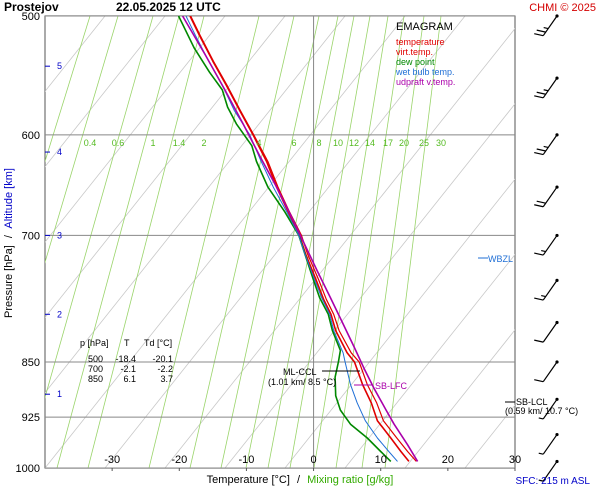 Image resolution: width=600 pixels, height=500 pixels. What do you see at coordinates (354, 143) in the screenshot?
I see `mixing-ratio-label: 12` at bounding box center [354, 143].